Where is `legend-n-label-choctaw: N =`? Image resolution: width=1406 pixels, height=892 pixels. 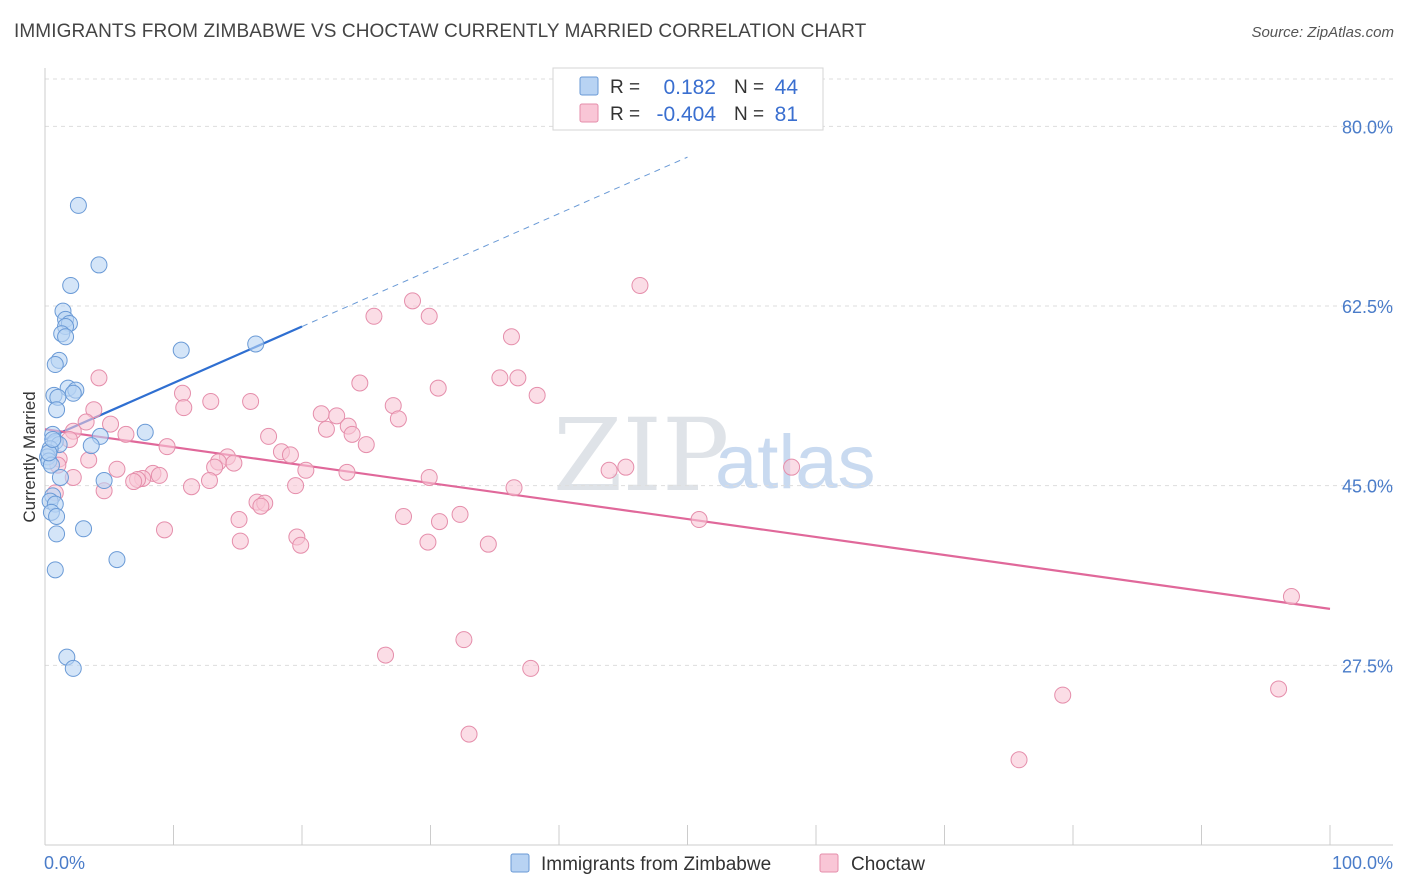 legend-n-label-choctaw: N = is located at coordinates (749, 114).